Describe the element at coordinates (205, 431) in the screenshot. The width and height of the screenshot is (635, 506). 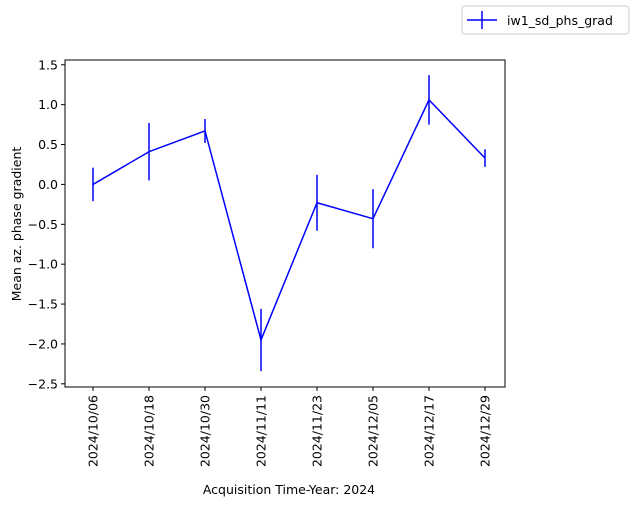
I see `x-tick-label: 2024/10/30` at that location.